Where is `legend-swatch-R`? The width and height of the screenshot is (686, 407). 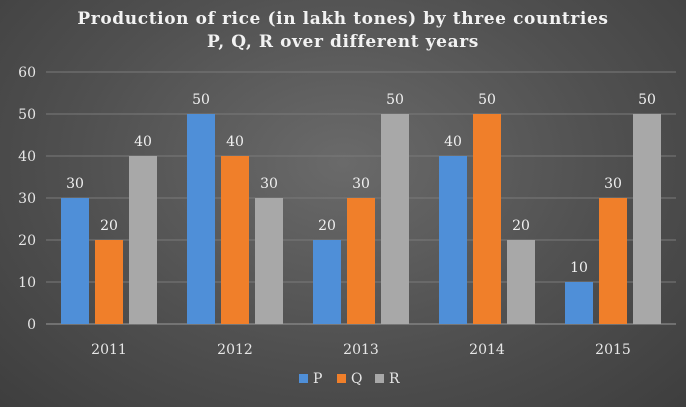 legend-swatch-R is located at coordinates (379, 378).